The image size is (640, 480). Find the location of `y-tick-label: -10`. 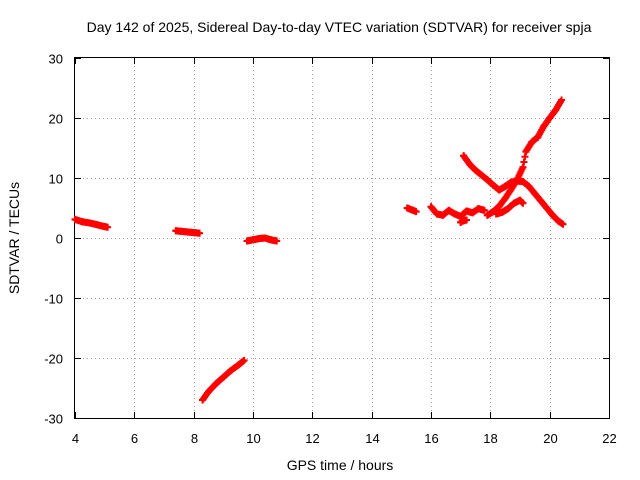

y-tick-label: -10 is located at coordinates (53, 299).